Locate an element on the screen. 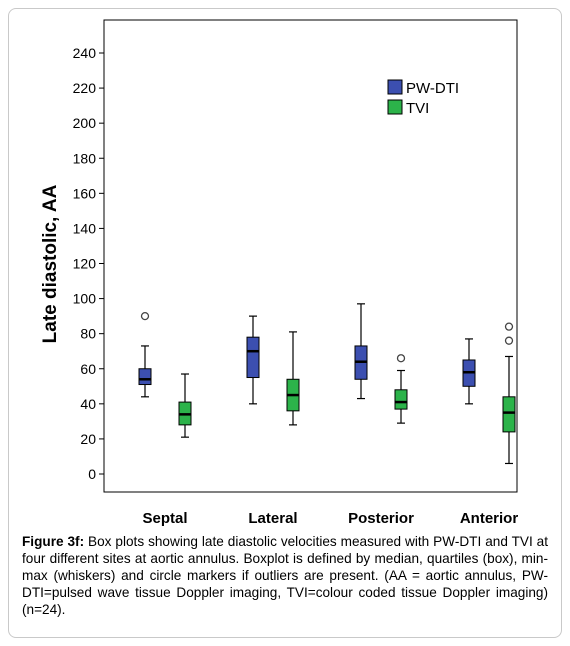  y-tick-label: 180 is located at coordinates (85, 158).